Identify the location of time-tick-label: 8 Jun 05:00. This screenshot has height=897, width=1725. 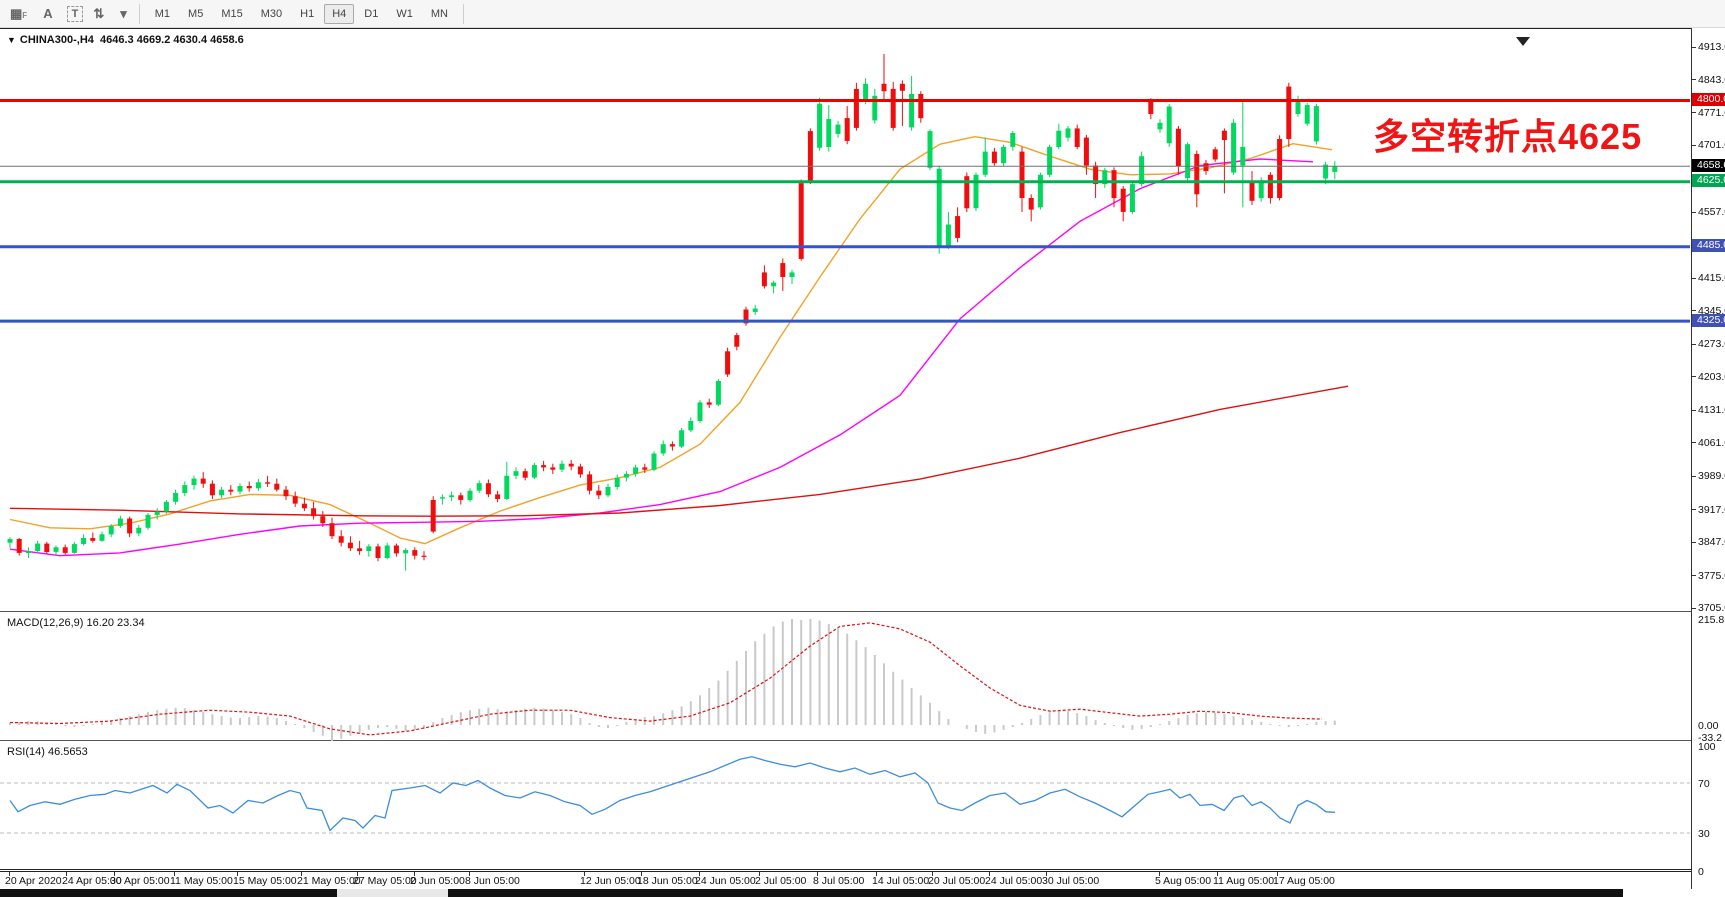
(492, 881).